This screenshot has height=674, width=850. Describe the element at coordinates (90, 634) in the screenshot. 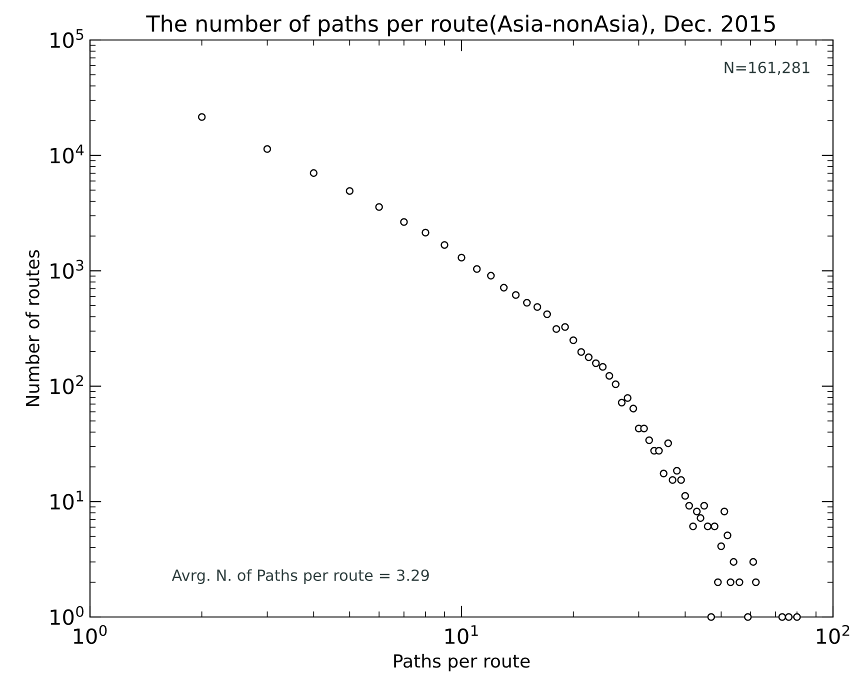

I see `x-tick-label: 10$^{0}$` at that location.